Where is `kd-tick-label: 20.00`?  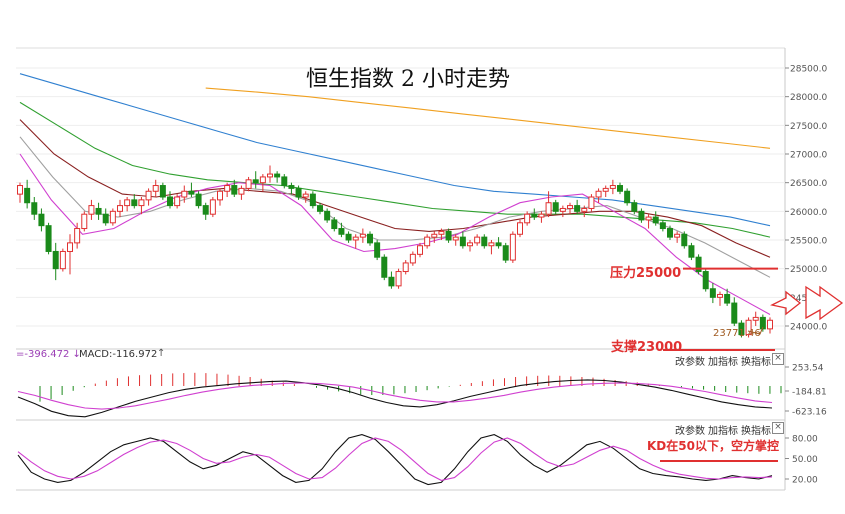 kd-tick-label: 20.00 is located at coordinates (805, 481).